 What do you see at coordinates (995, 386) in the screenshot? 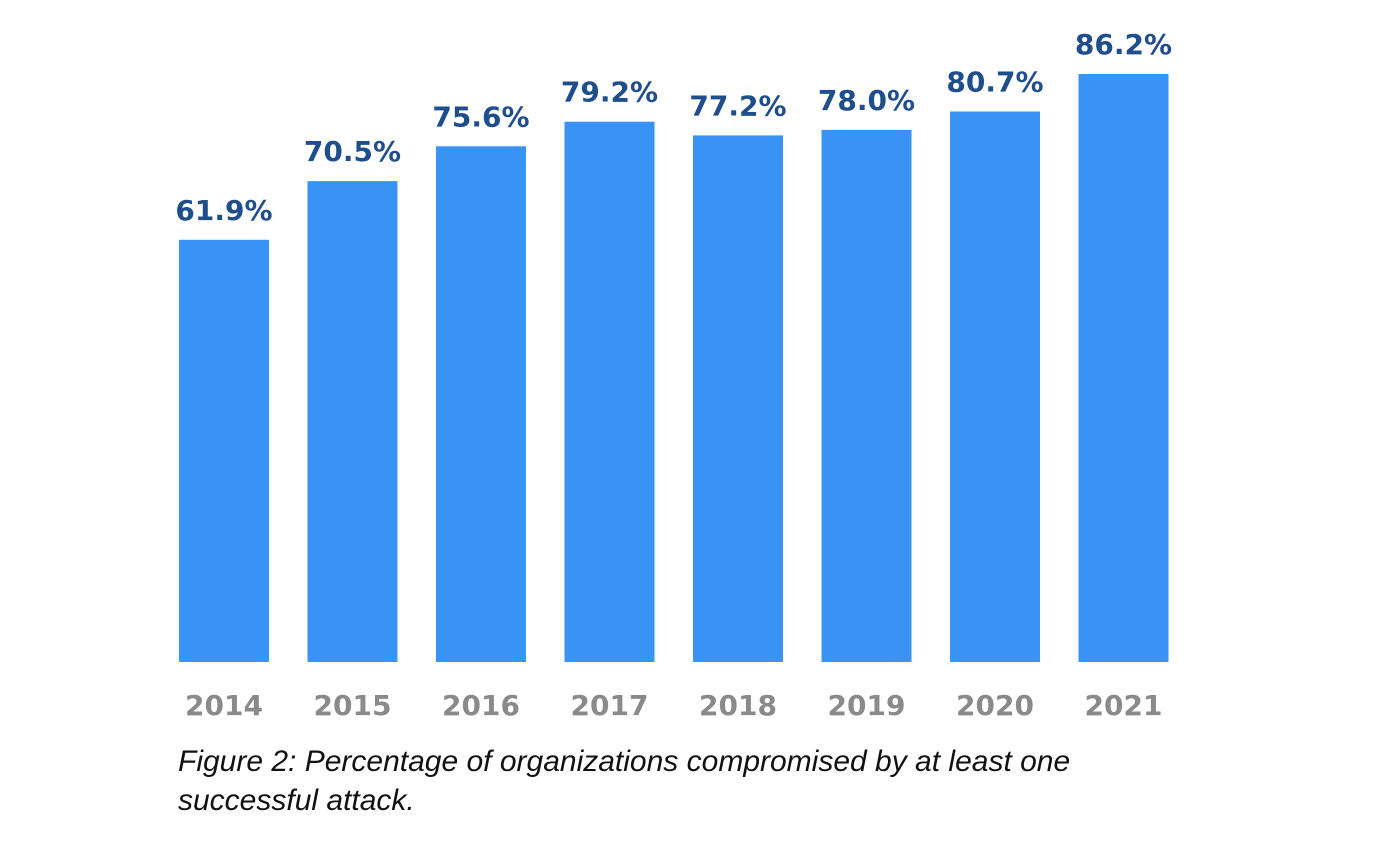
I see `bar-2020` at bounding box center [995, 386].